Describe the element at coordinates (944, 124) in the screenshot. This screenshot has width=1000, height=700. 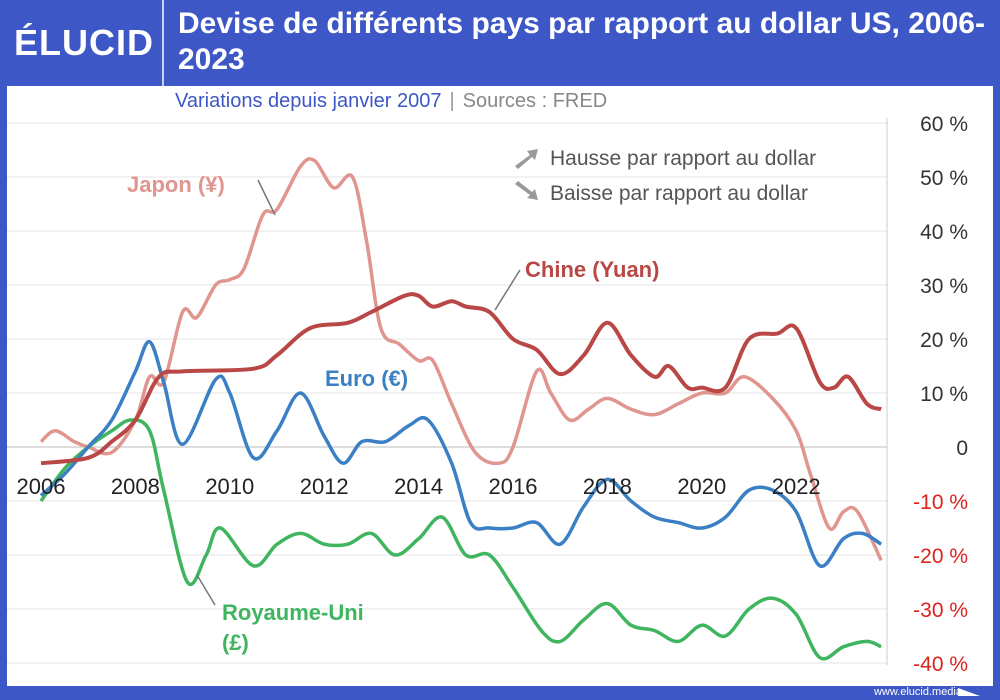
I see `y-tick-label: 60 %` at that location.